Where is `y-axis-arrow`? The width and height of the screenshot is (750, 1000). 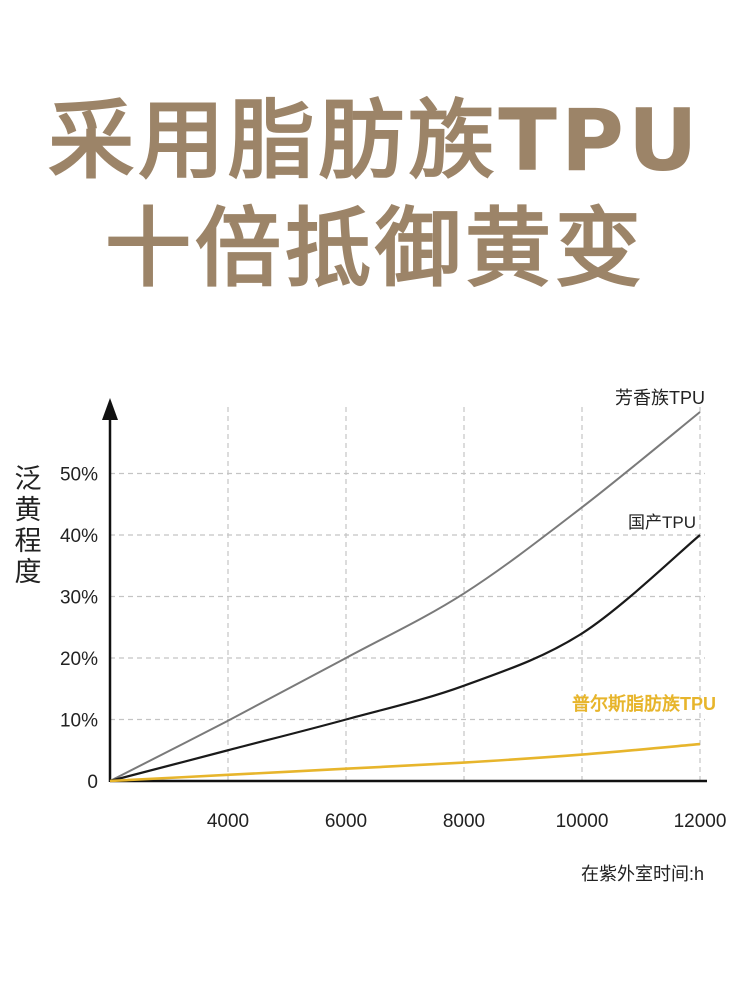 y-axis-arrow is located at coordinates (110, 409).